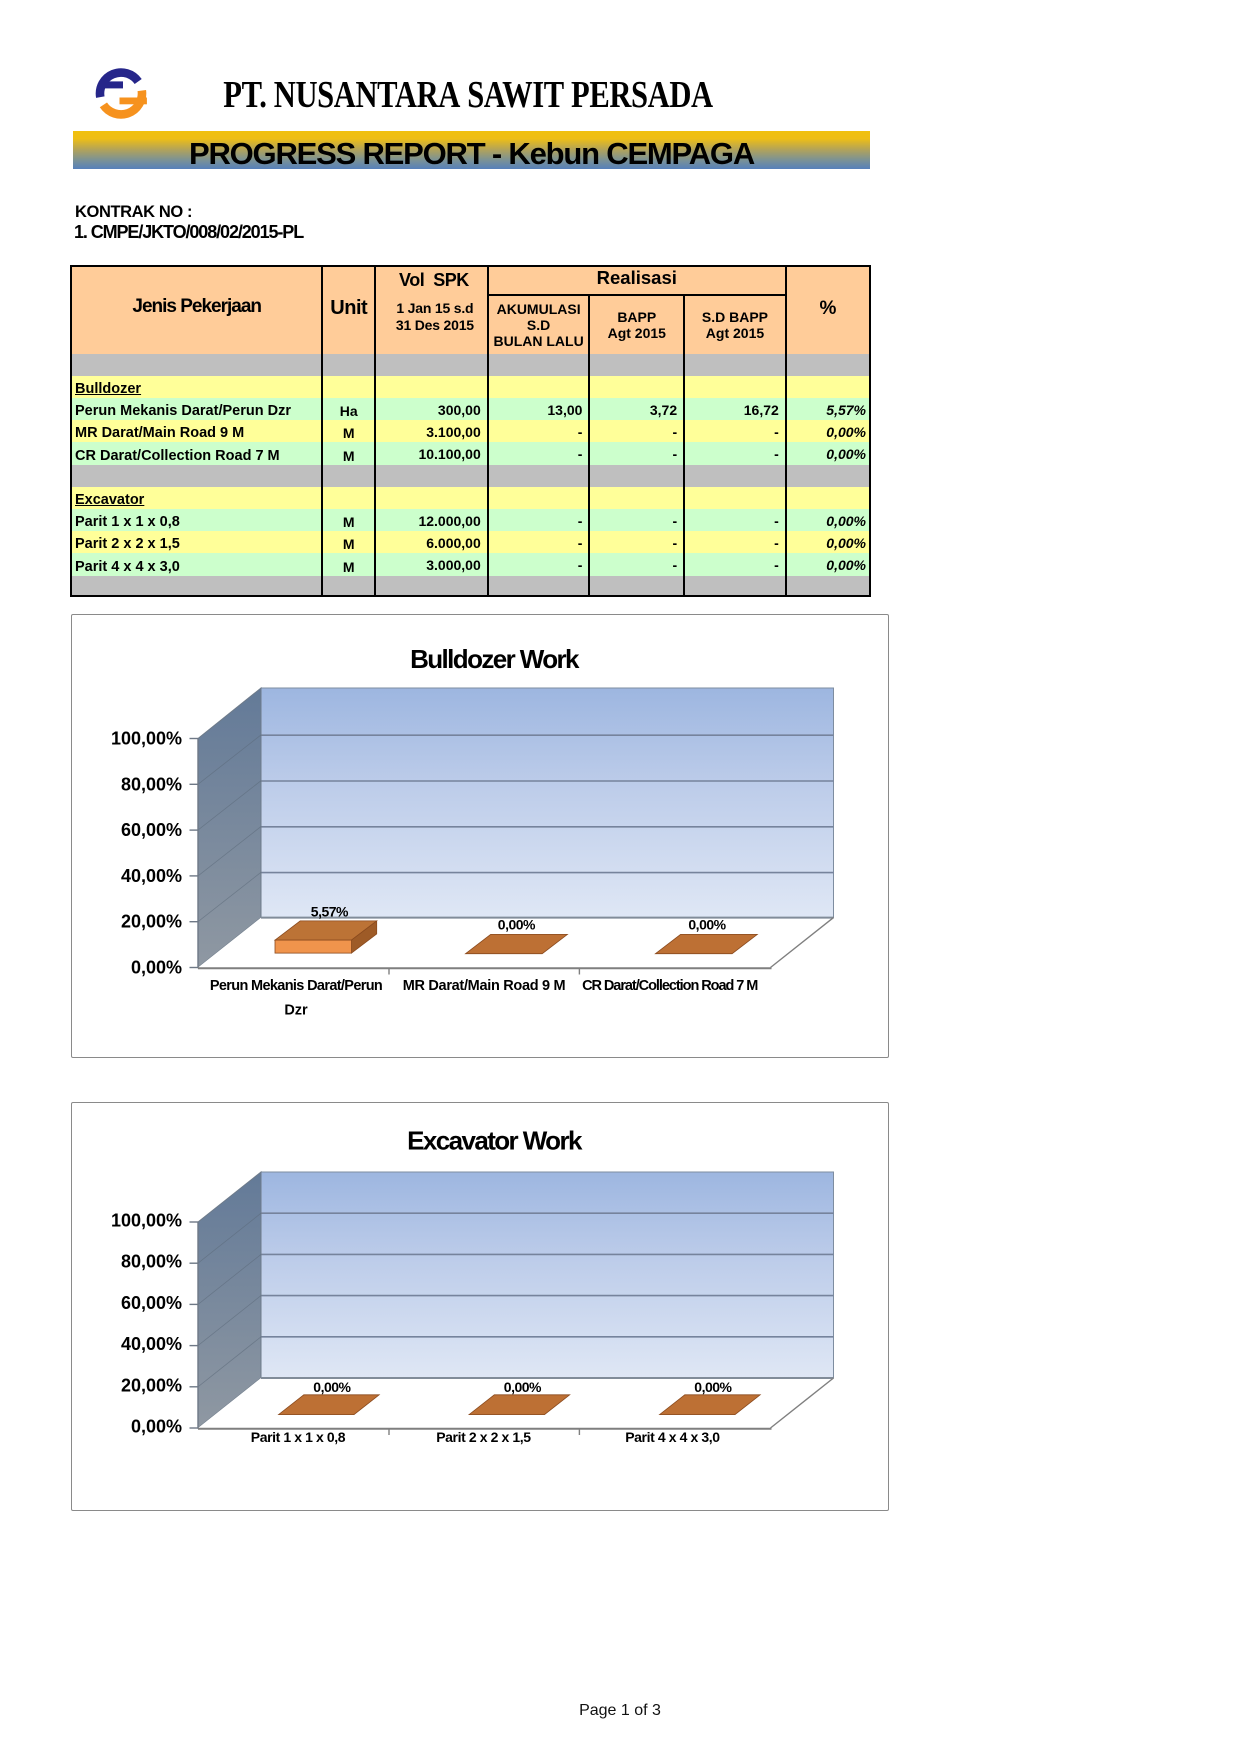  Describe the element at coordinates (483, 1437) in the screenshot. I see `svg-text: Parit 2 x 2 x 1,5` at that location.